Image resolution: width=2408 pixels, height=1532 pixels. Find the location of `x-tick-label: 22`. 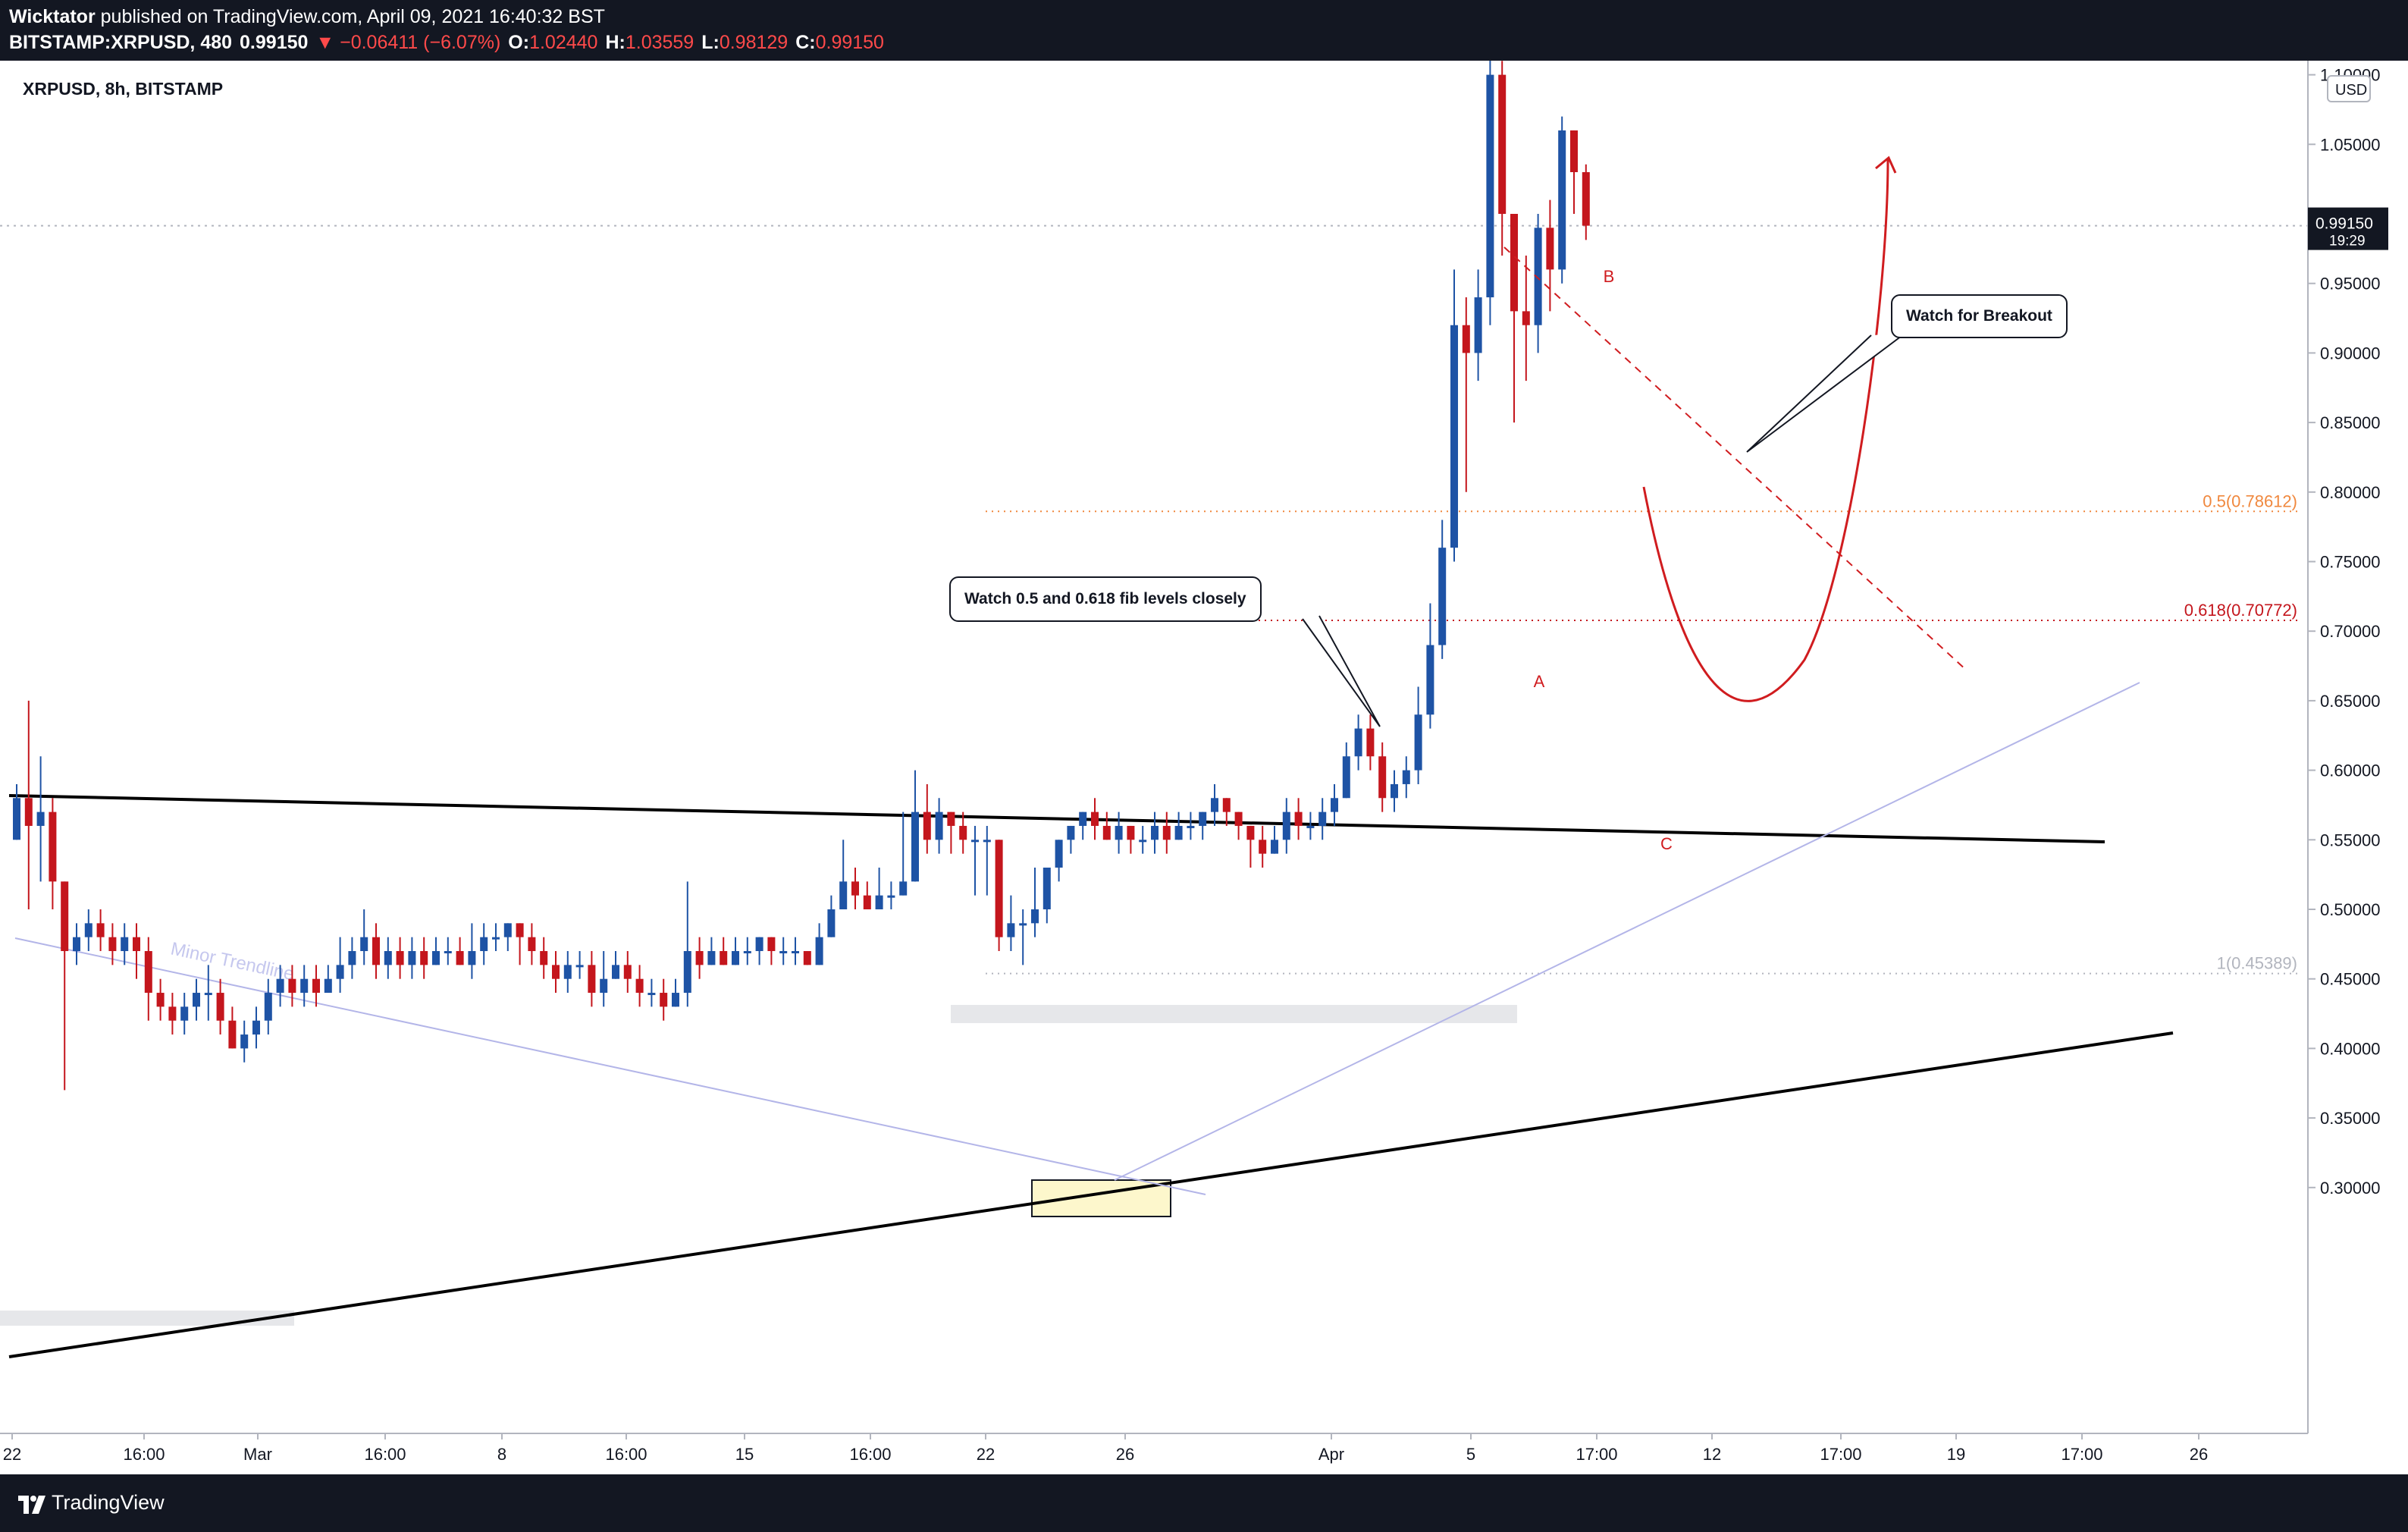

x-tick-label: 22 is located at coordinates (986, 1454).